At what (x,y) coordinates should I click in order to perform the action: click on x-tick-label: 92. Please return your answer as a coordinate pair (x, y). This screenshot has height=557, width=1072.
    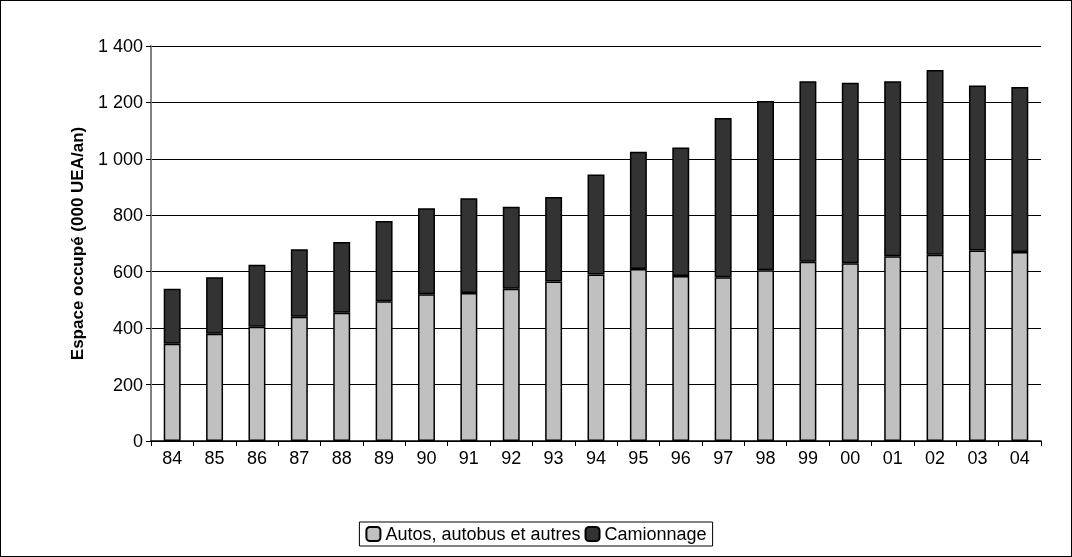
    Looking at the image, I should click on (511, 458).